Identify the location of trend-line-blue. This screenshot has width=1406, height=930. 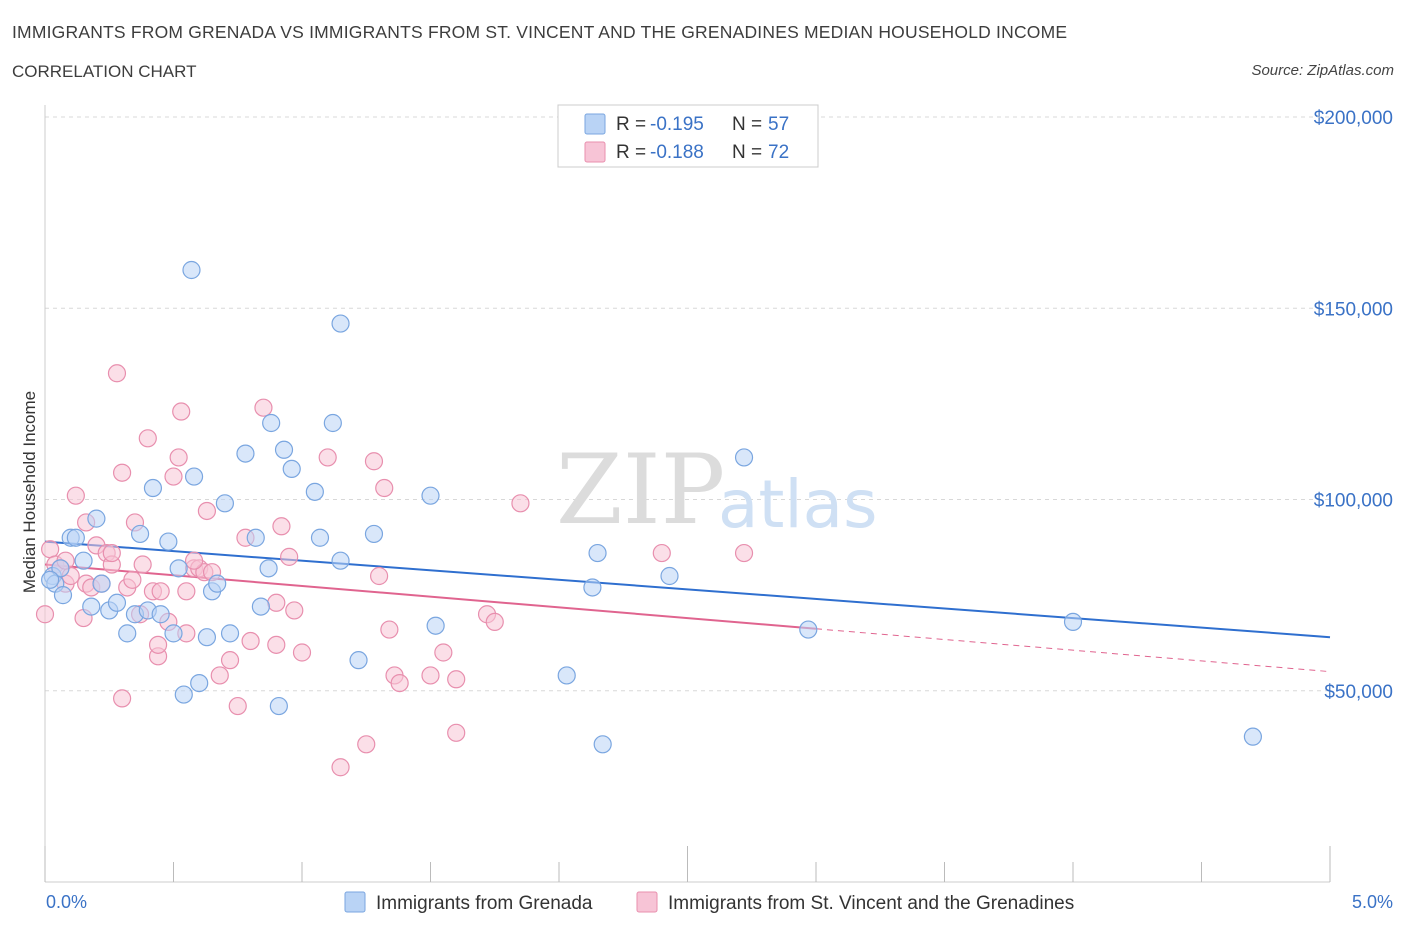
(687, 589).